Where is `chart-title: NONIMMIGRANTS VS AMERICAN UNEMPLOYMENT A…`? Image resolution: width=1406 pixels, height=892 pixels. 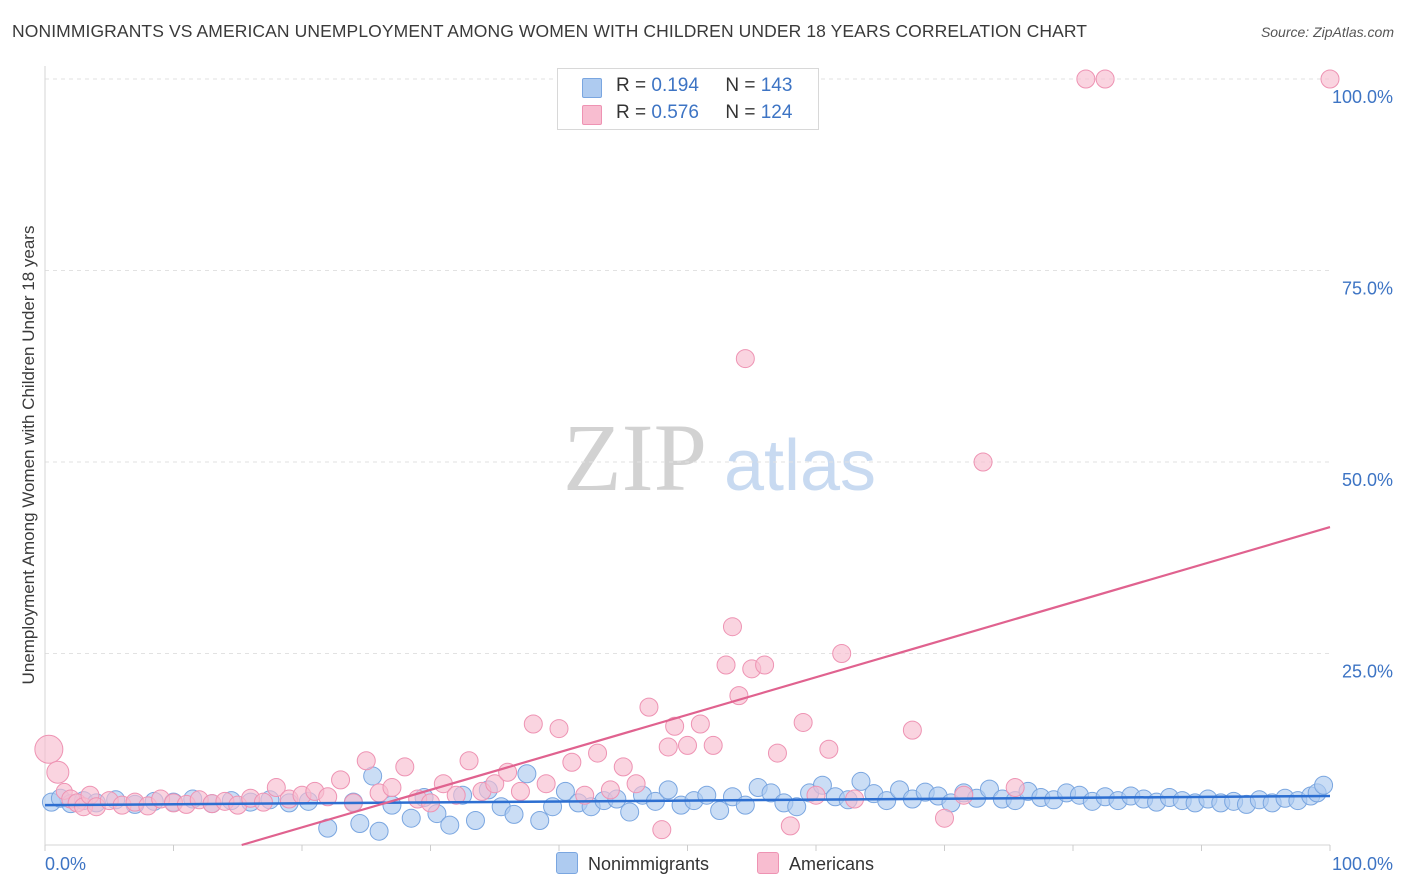
chart-title: NONIMMIGRANTS VS AMERICAN UNEMPLOYMENT A… is located at coordinates (550, 31).